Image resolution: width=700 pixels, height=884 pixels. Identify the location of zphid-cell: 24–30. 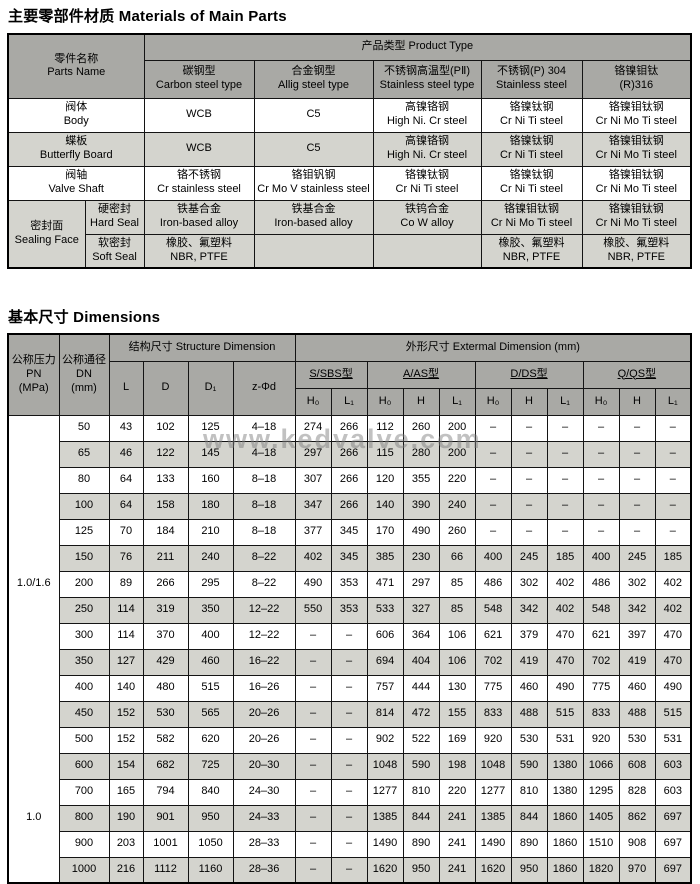
(264, 792).